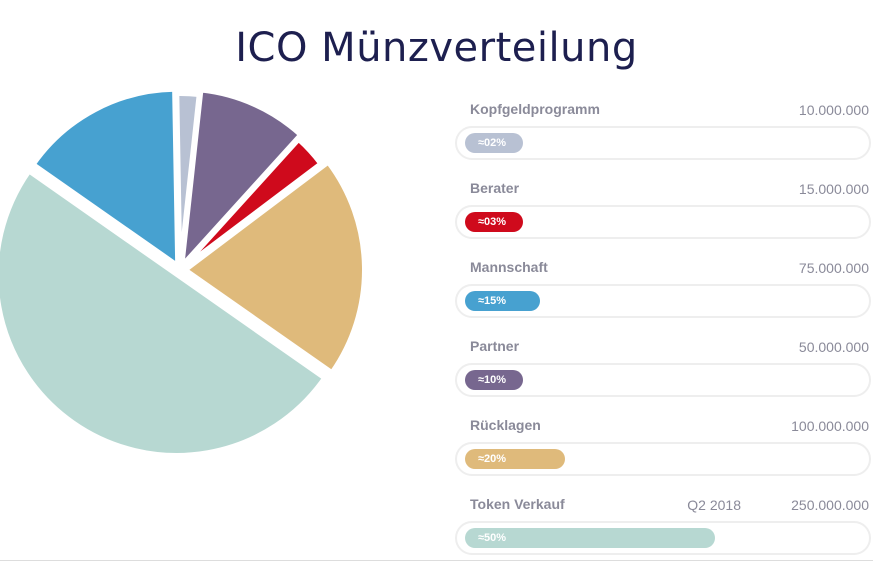  What do you see at coordinates (833, 110) in the screenshot?
I see `row-value: 10.000.000` at bounding box center [833, 110].